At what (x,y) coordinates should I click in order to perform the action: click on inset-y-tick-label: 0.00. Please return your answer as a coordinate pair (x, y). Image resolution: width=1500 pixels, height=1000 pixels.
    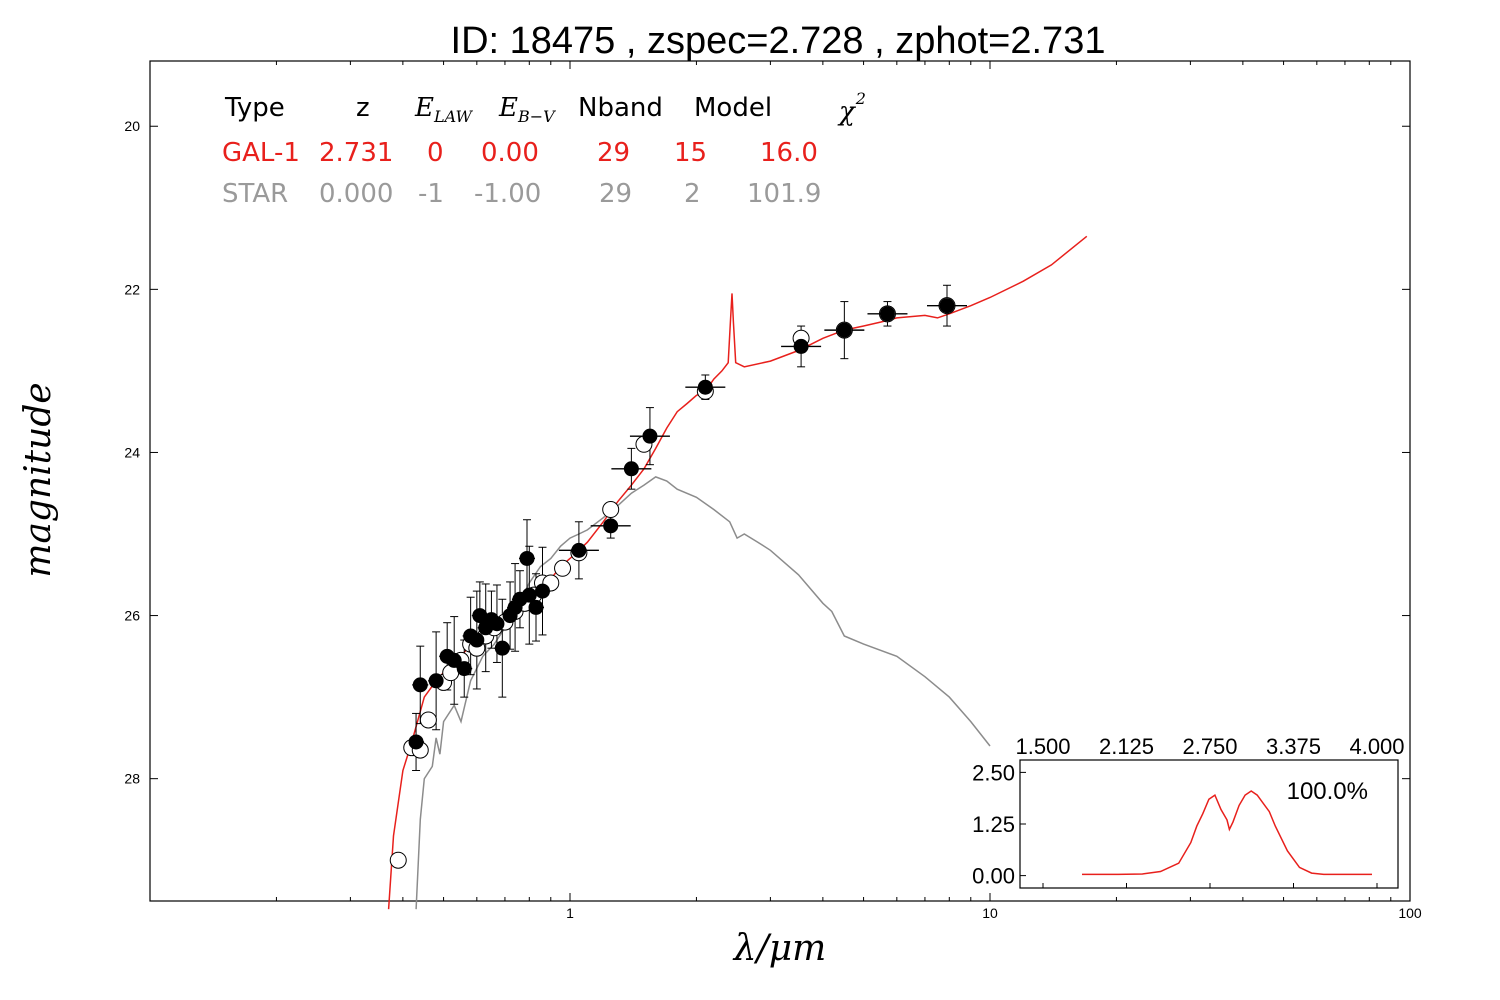
    Looking at the image, I should click on (993, 876).